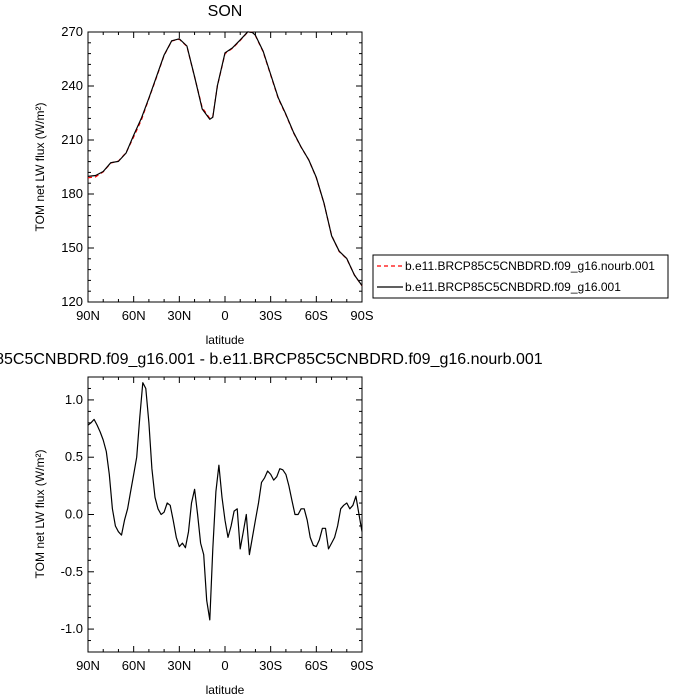 The height and width of the screenshot is (700, 700). I want to click on legend-box, so click(520, 276).